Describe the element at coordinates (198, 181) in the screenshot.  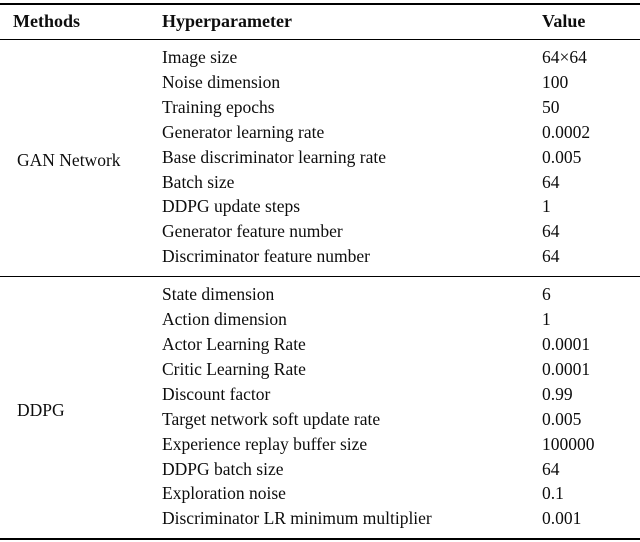
I see `hyperparameter-cell: Batch size` at that location.